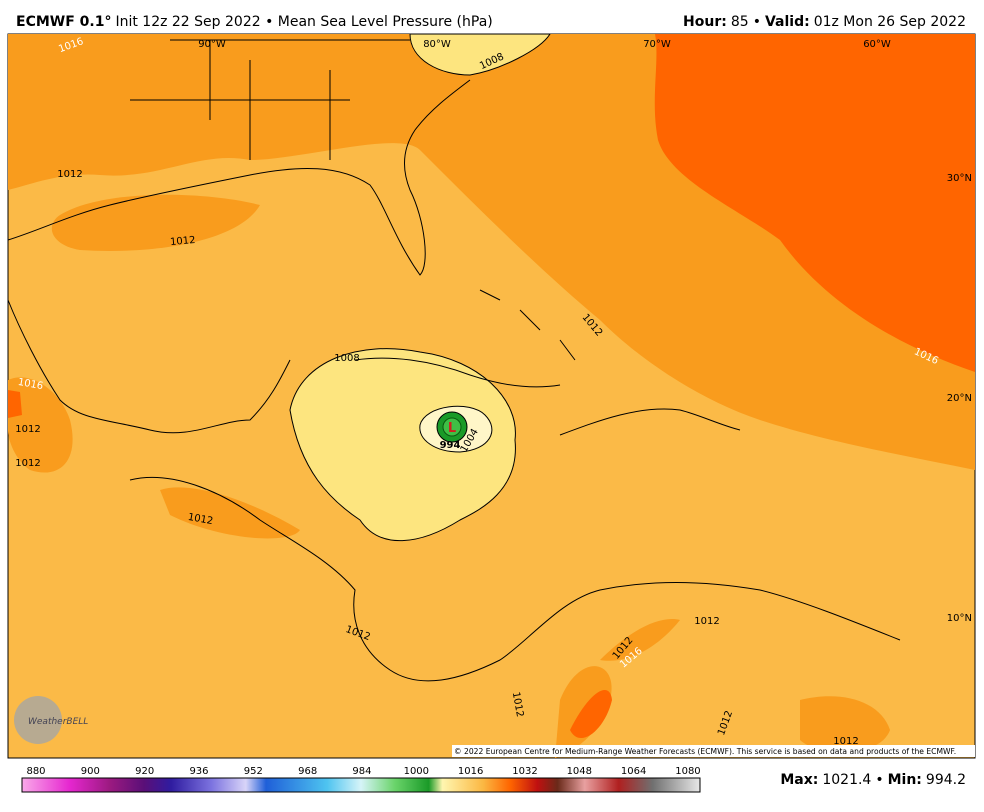 Image resolution: width=984 pixels, height=812 pixels. I want to click on contour-label: 994, so click(450, 445).